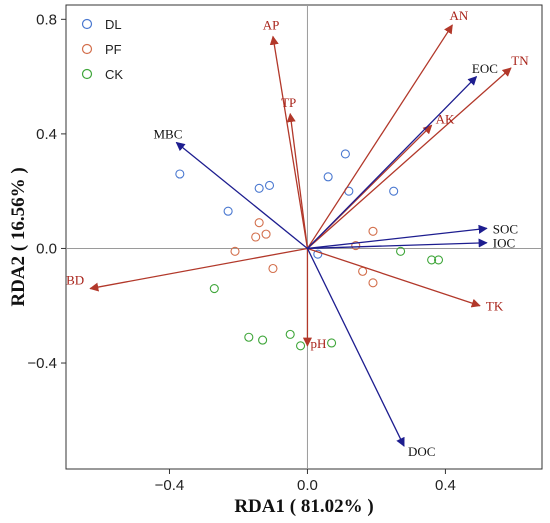  I want to click on legend-marker-ck, so click(87, 74).